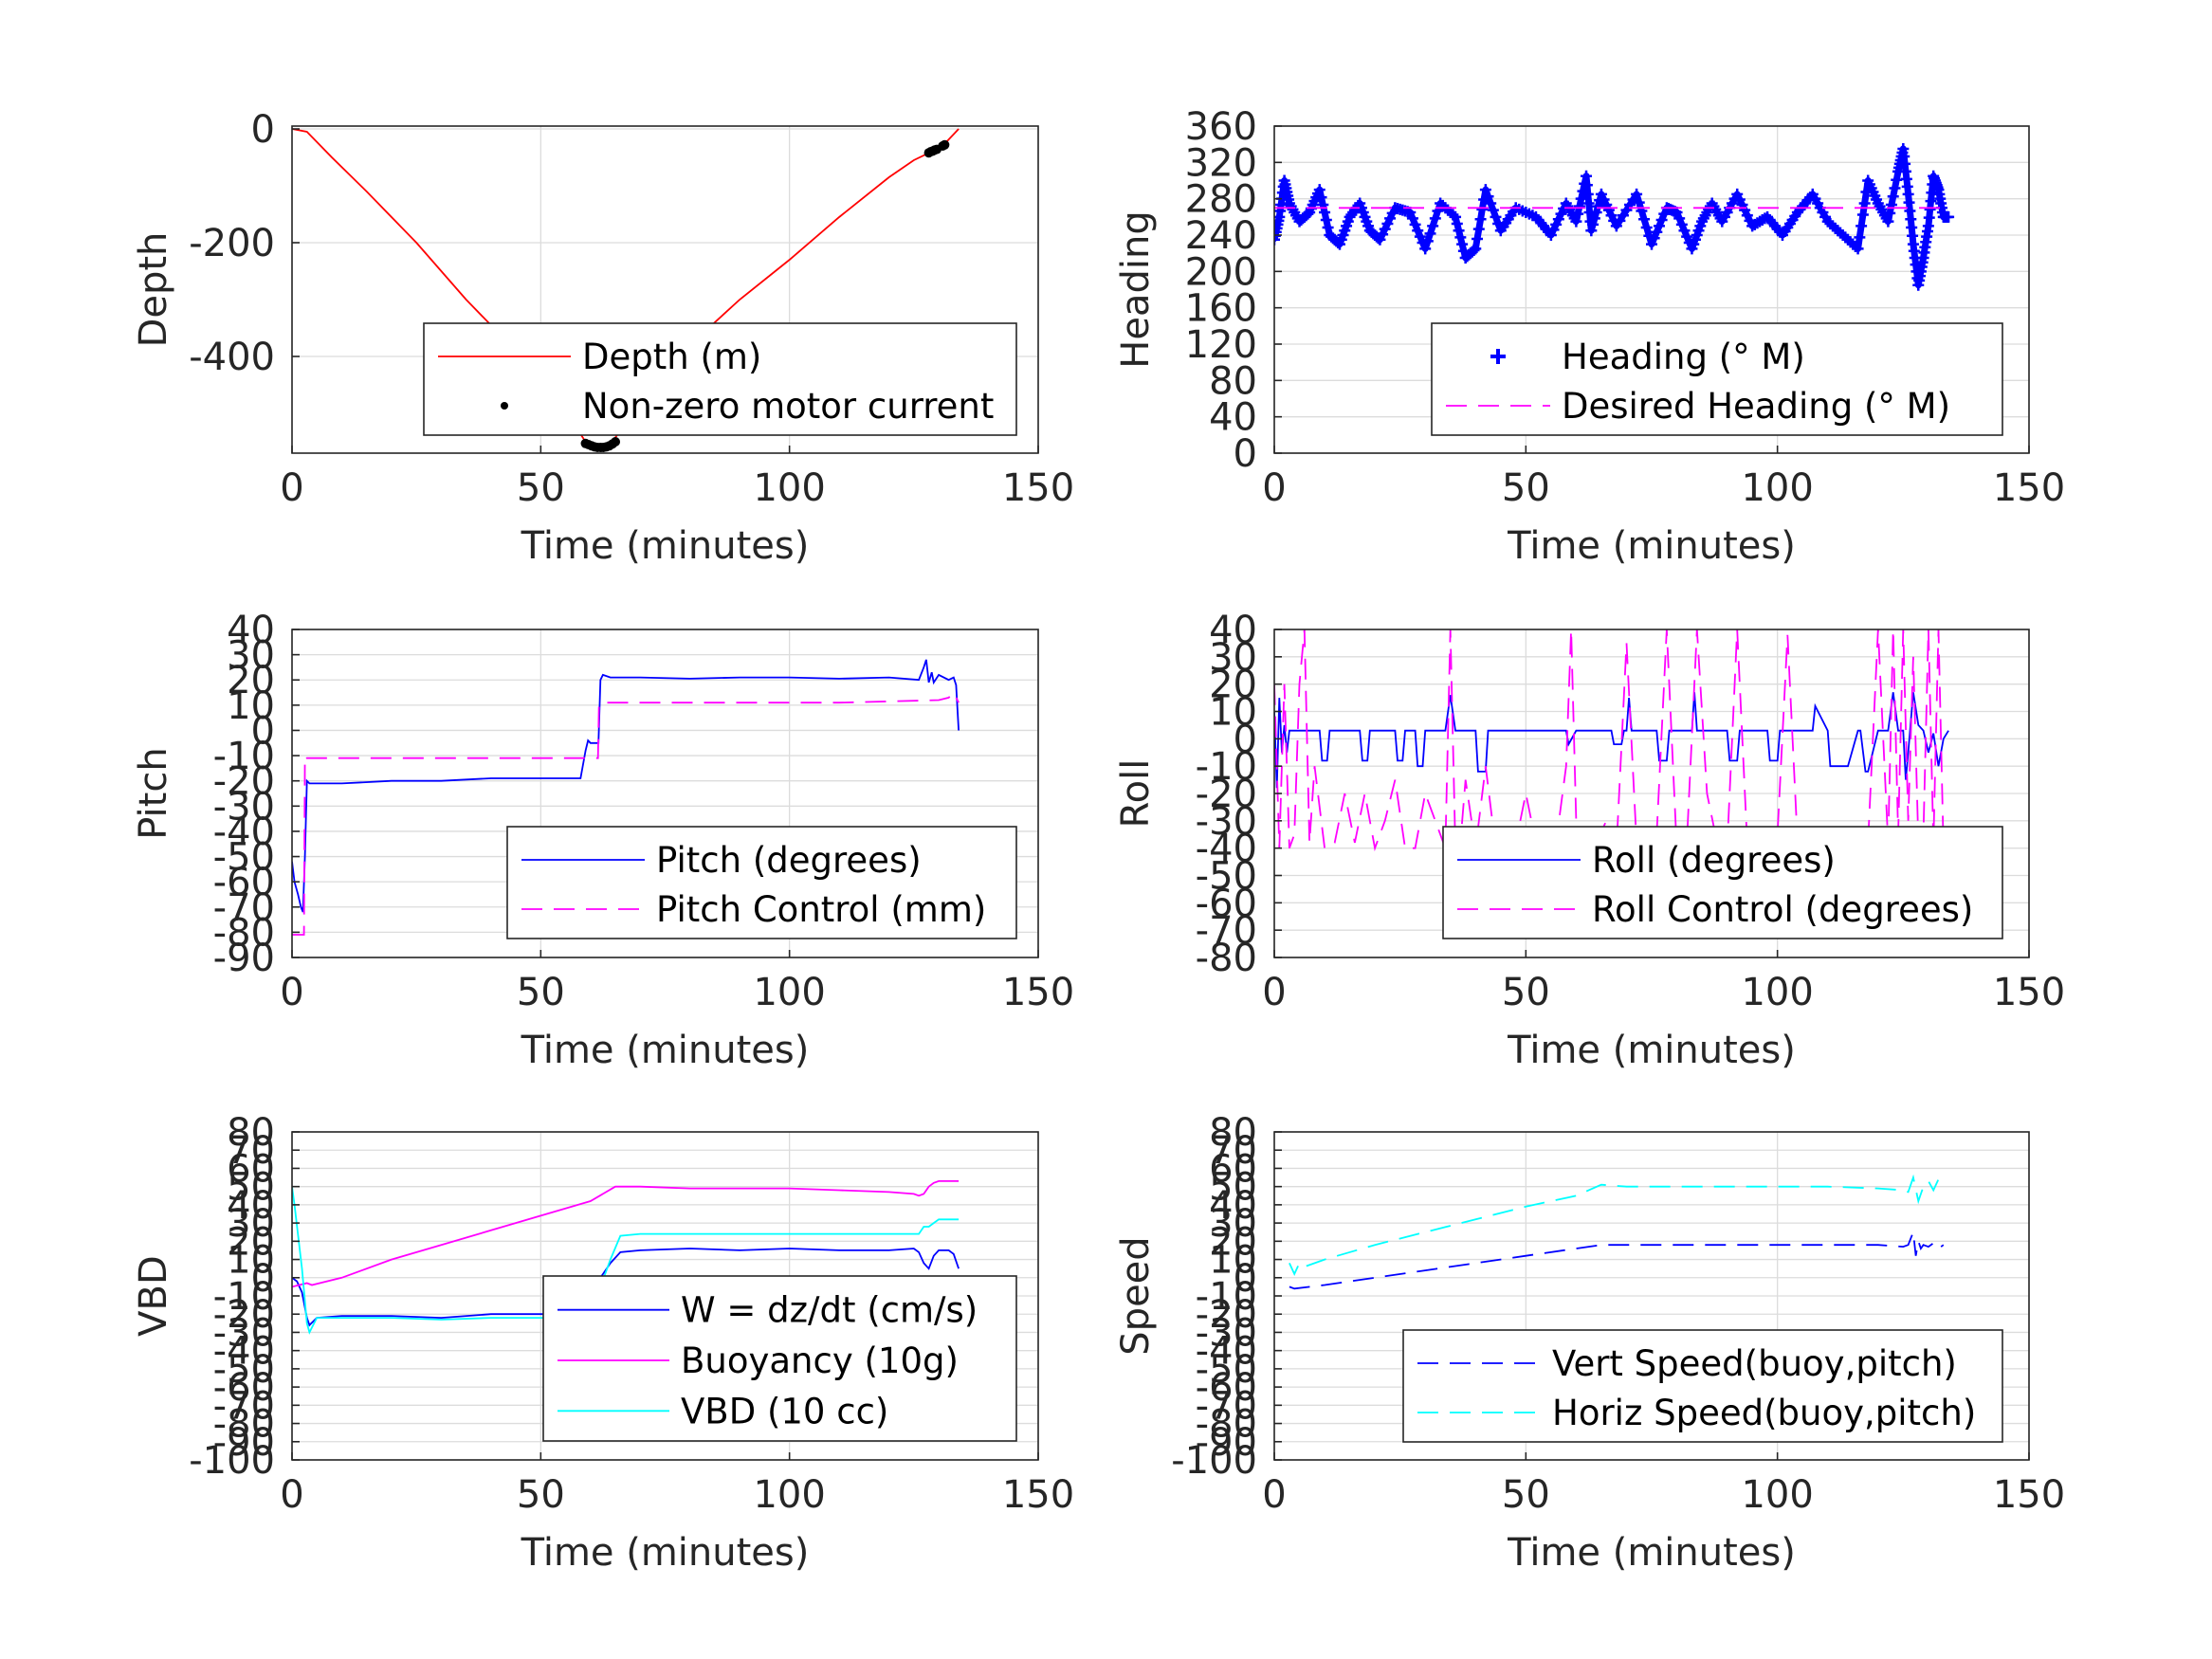  Describe the element at coordinates (244, 1388) in the screenshot. I see `y-tick-label: -60` at that location.